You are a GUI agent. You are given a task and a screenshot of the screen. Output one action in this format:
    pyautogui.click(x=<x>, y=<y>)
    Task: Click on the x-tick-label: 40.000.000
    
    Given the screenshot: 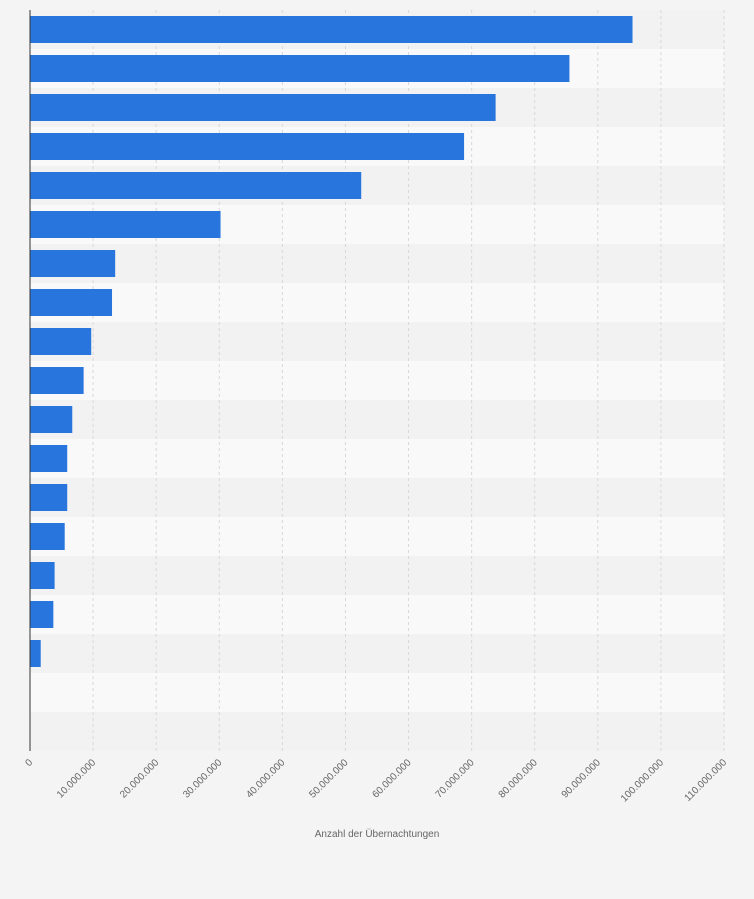 What is the action you would take?
    pyautogui.click(x=265, y=778)
    